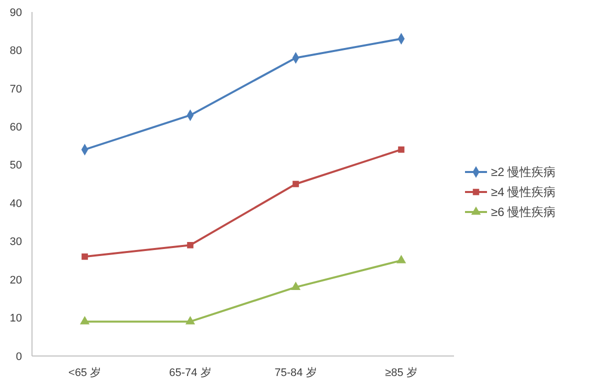  What do you see at coordinates (523, 192) in the screenshot?
I see `legend-label: ≥4 慢性疾病` at bounding box center [523, 192].